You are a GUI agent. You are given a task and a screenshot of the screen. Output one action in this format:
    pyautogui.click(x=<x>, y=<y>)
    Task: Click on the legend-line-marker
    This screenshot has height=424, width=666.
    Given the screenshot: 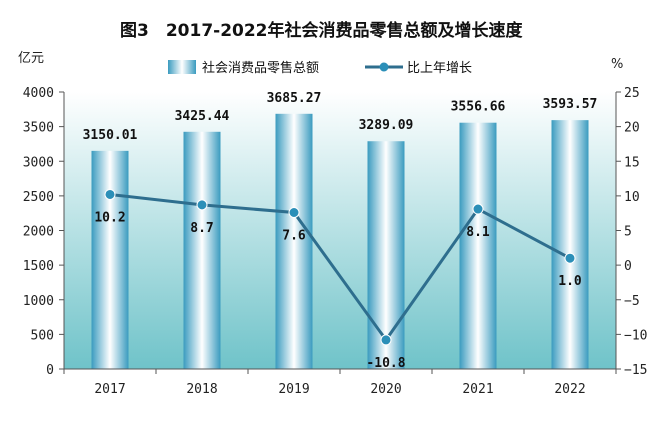 What is the action you would take?
    pyautogui.click(x=384, y=67)
    